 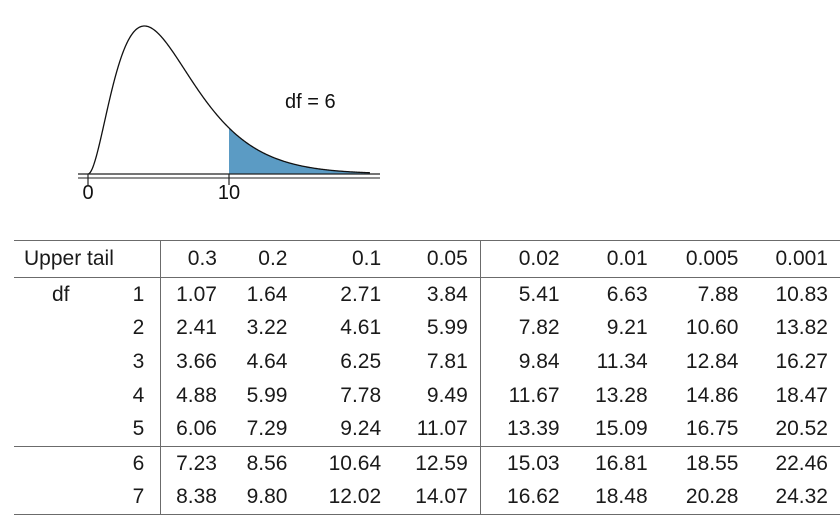 What do you see at coordinates (88, 259) in the screenshot?
I see `upper-tail-header: Upper tail` at bounding box center [88, 259].